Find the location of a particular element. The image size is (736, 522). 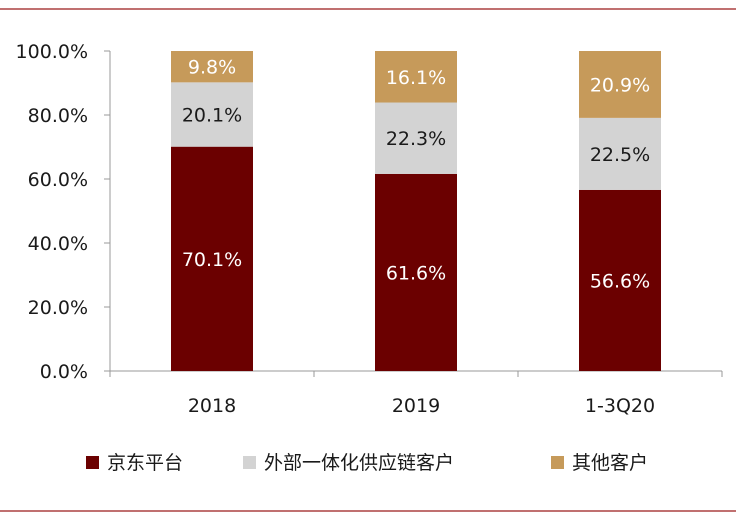

data-label: 9.8% is located at coordinates (212, 68).